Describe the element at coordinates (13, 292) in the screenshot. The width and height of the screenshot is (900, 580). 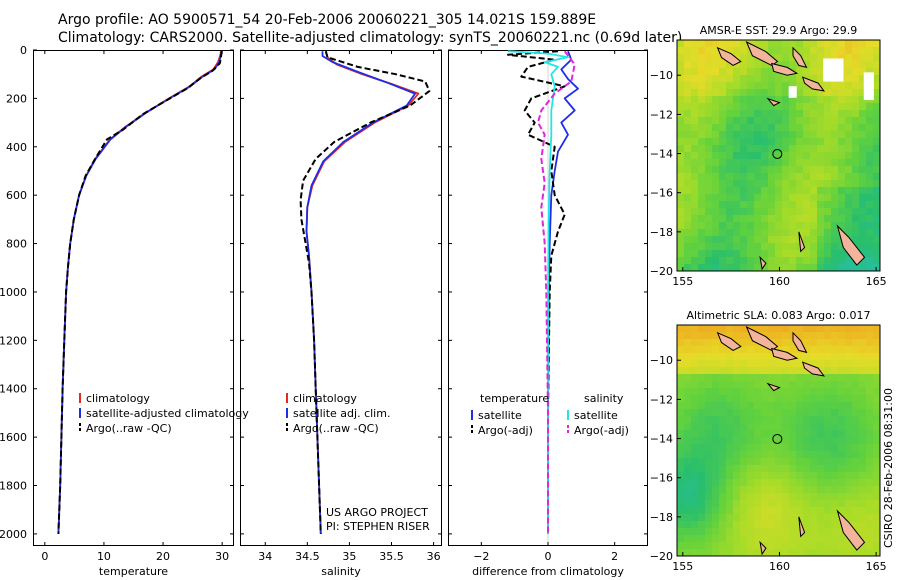
I see `depth-tick-label: 1000` at that location.